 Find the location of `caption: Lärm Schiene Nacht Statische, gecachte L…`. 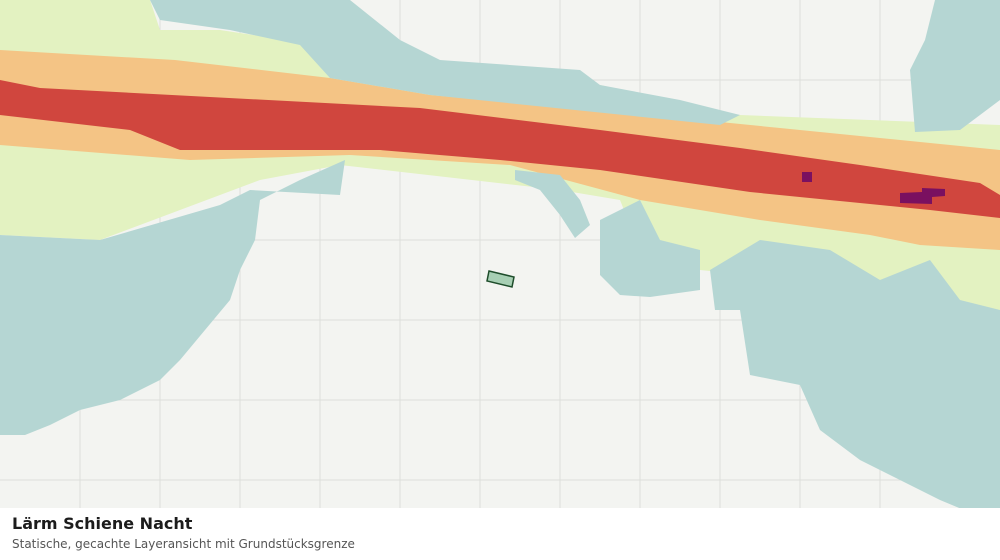

caption: Lärm Schiene Nacht Statische, gecachte L… is located at coordinates (183, 532).